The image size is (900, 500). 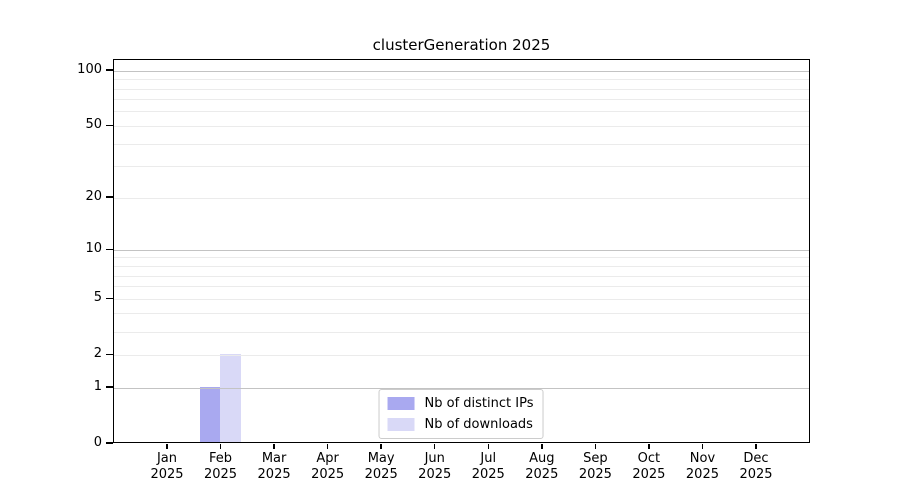 I want to click on y-tick-label: 2, so click(x=97, y=354).